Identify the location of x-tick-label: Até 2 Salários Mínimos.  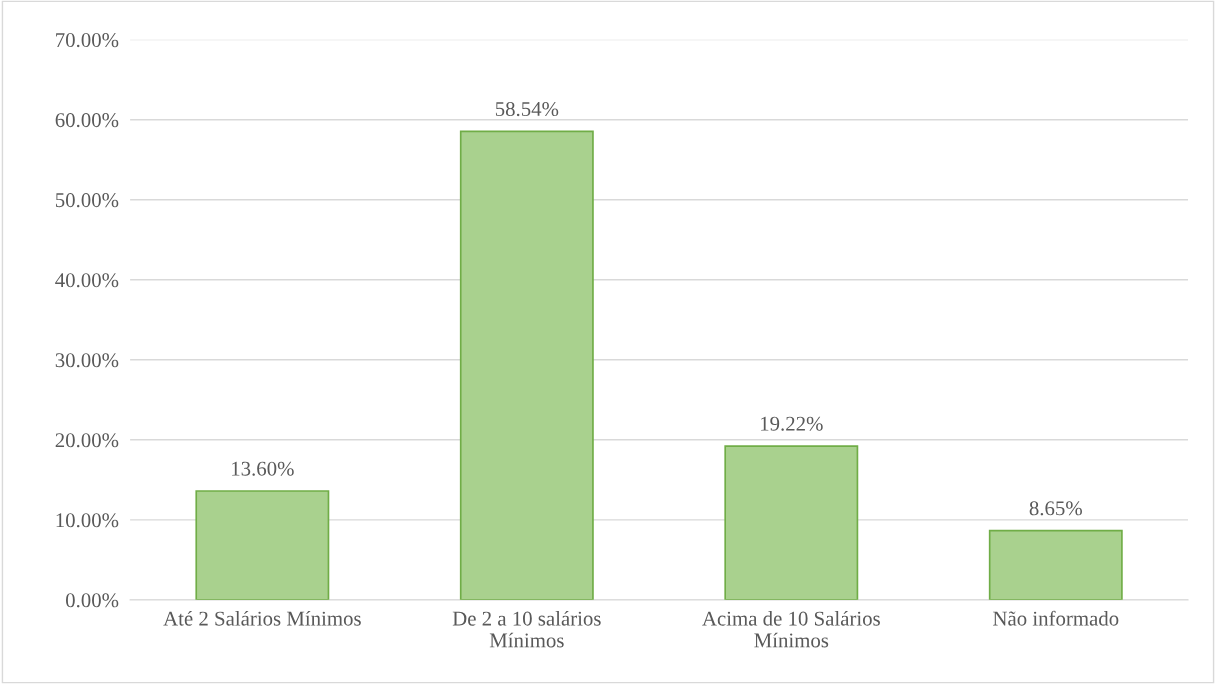
(262, 618).